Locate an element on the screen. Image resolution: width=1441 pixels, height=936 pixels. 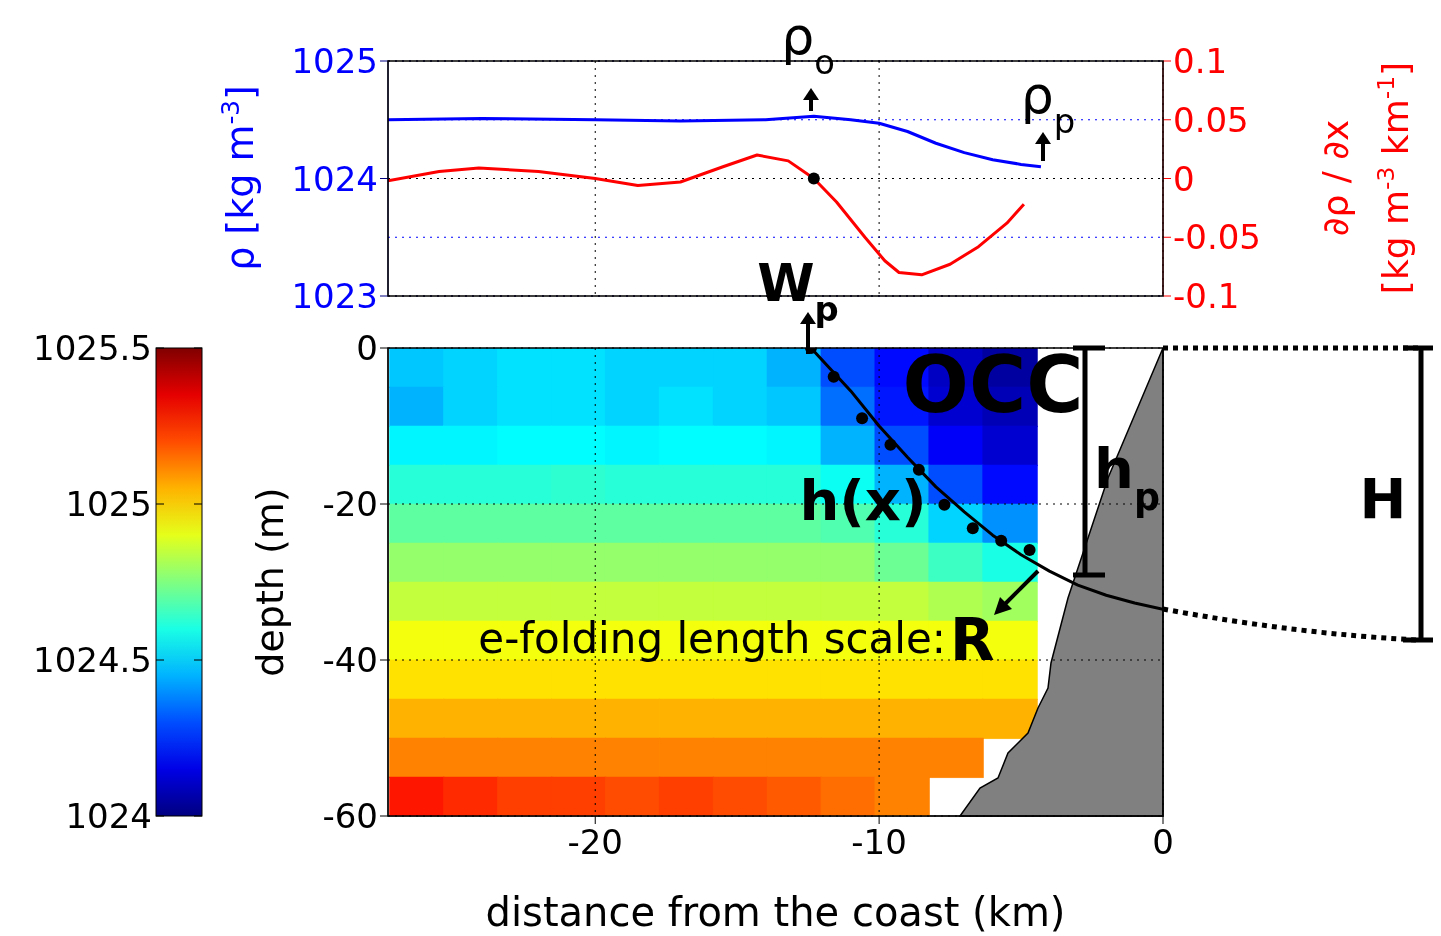
y2-tick-label: 0.1 is located at coordinates (1200, 61).